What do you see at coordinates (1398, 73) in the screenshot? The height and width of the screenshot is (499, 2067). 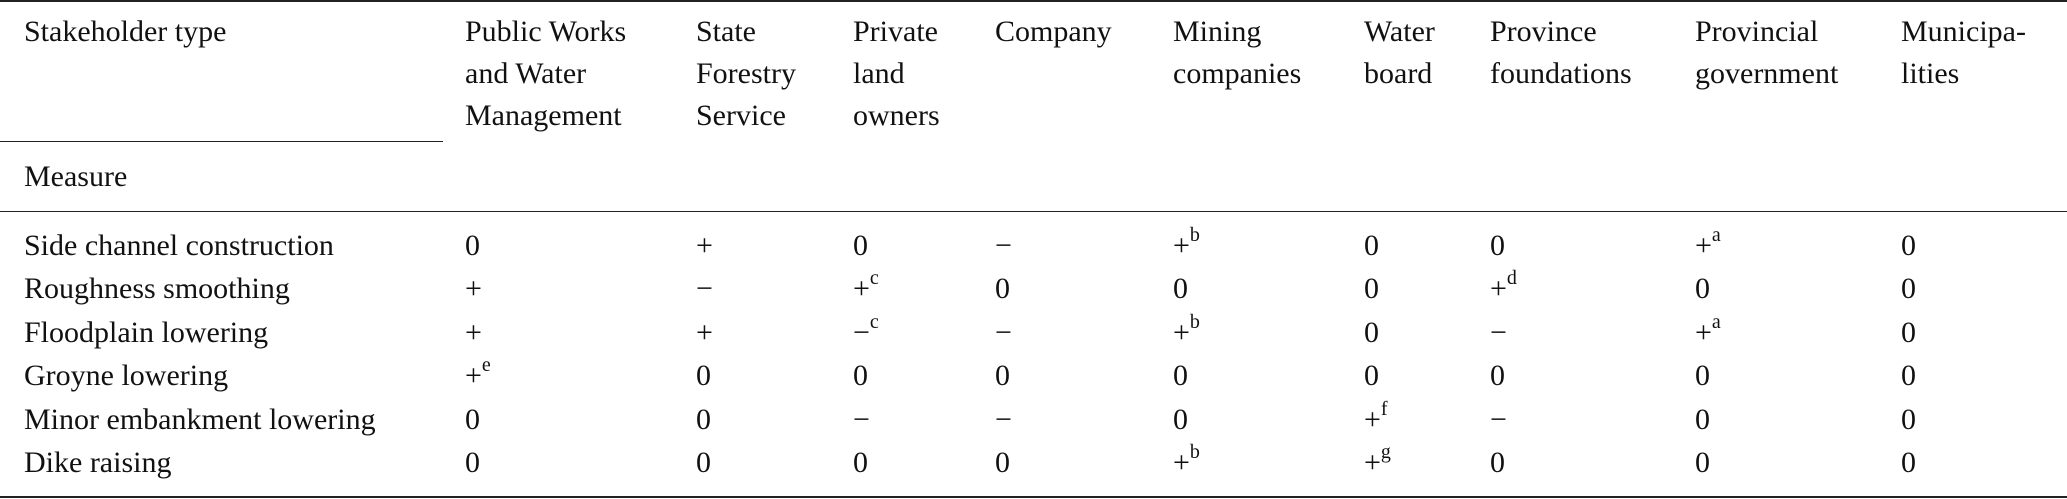 I see `column-header-line: board` at bounding box center [1398, 73].